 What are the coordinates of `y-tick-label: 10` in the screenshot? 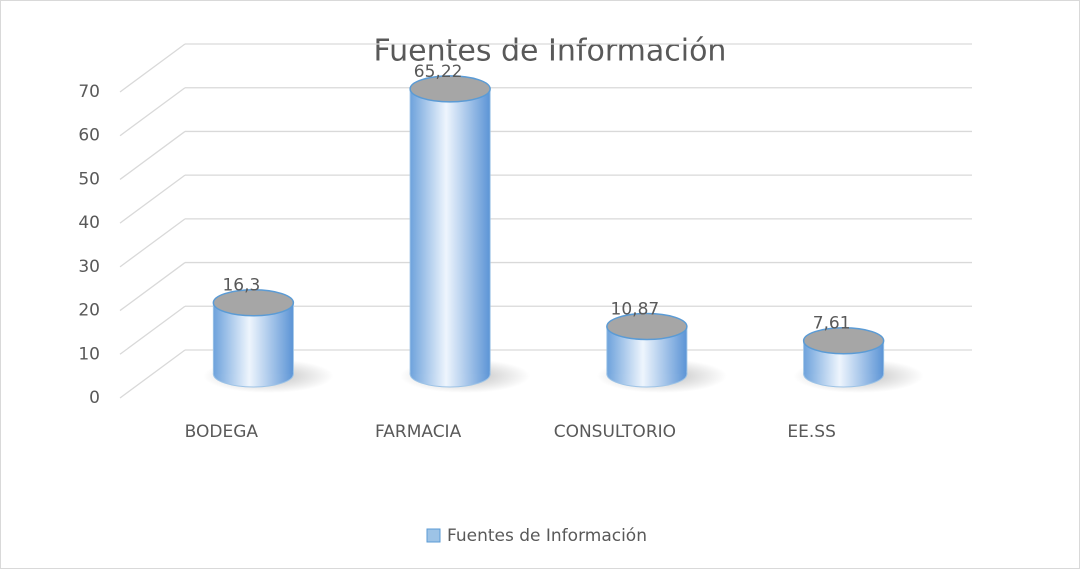 It's located at (89, 354).